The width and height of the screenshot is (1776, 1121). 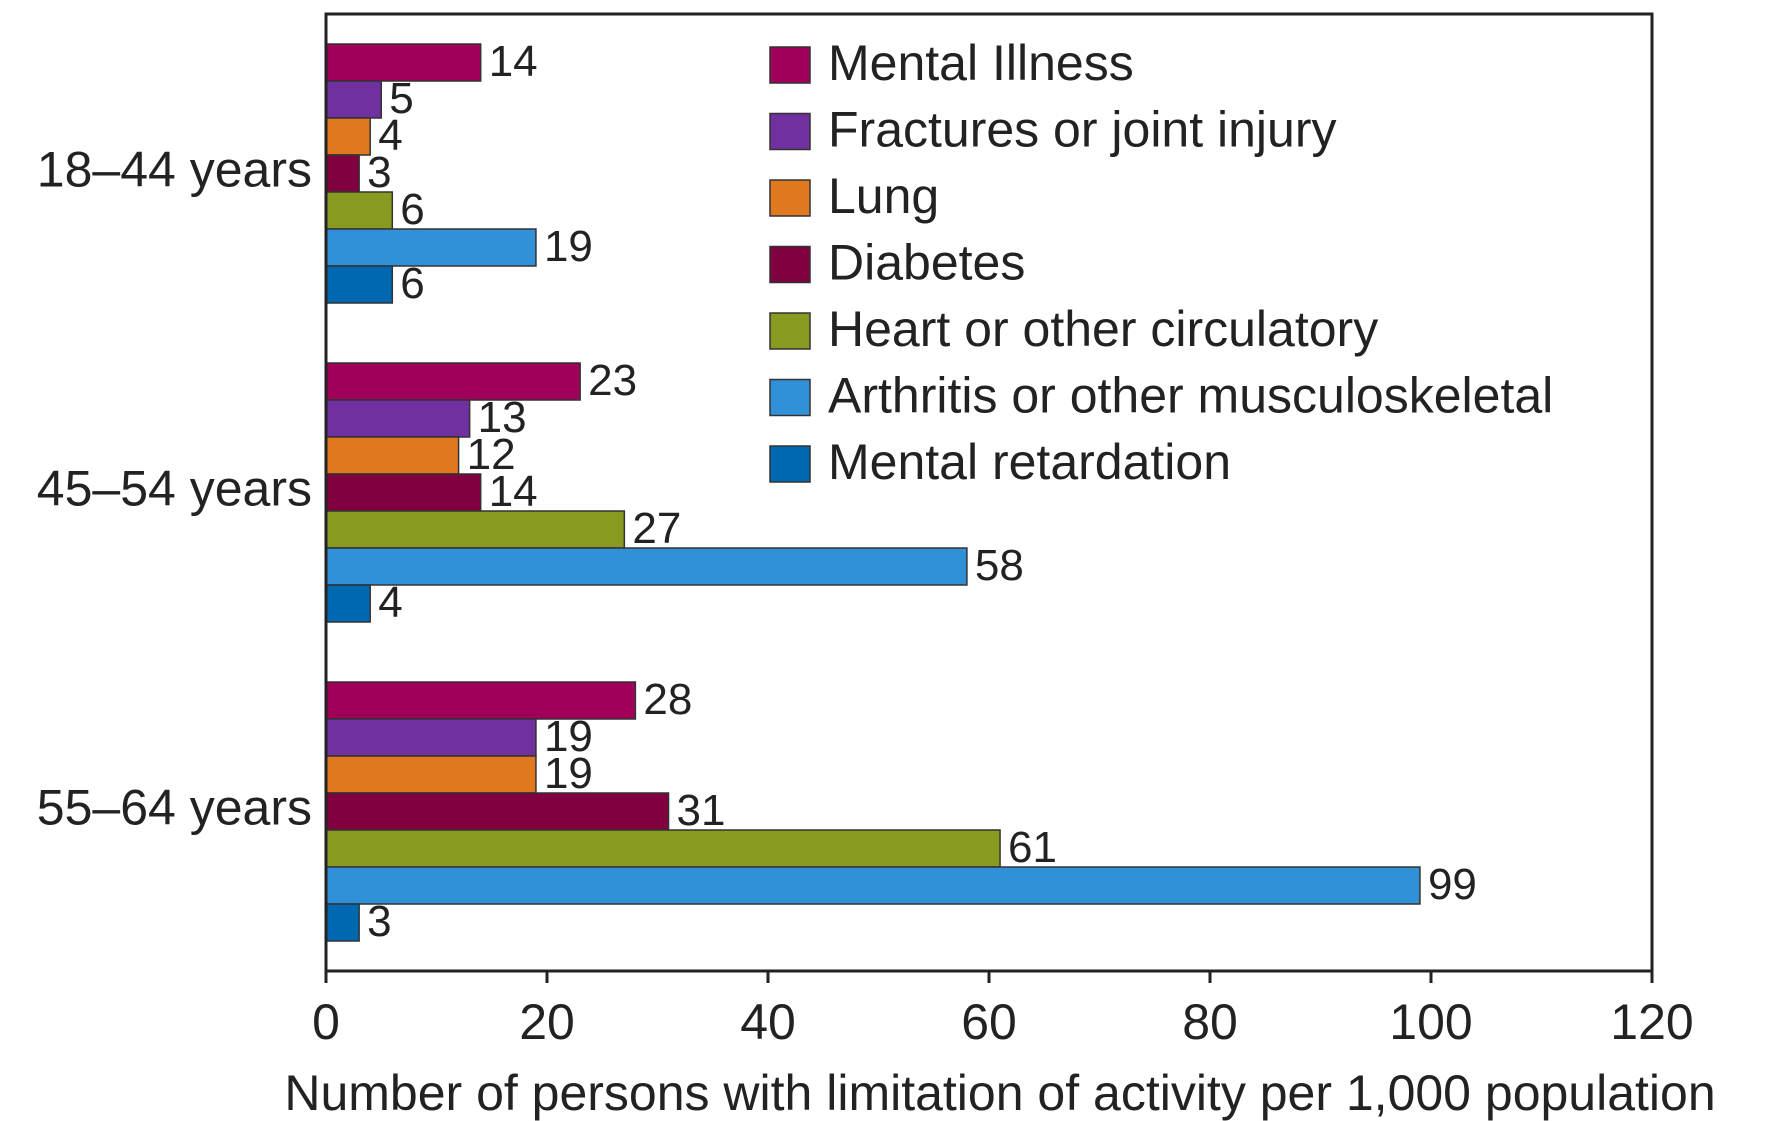 What do you see at coordinates (768, 1022) in the screenshot?
I see `x-tick-label: 40` at bounding box center [768, 1022].